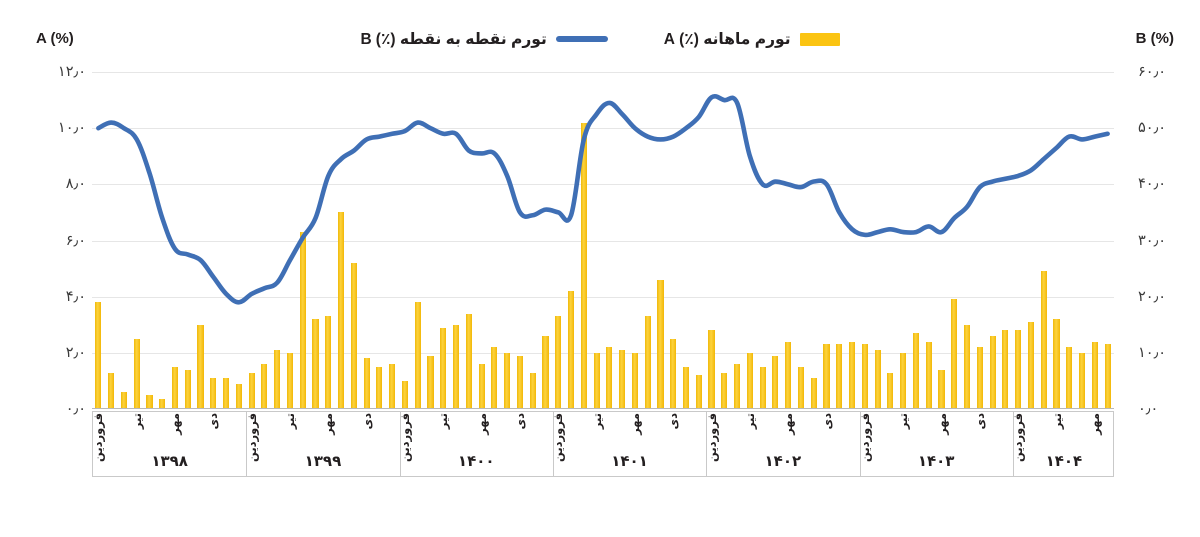  Describe the element at coordinates (75, 184) in the screenshot. I see `left-axis-tick-label: ۸٫۰` at that location.